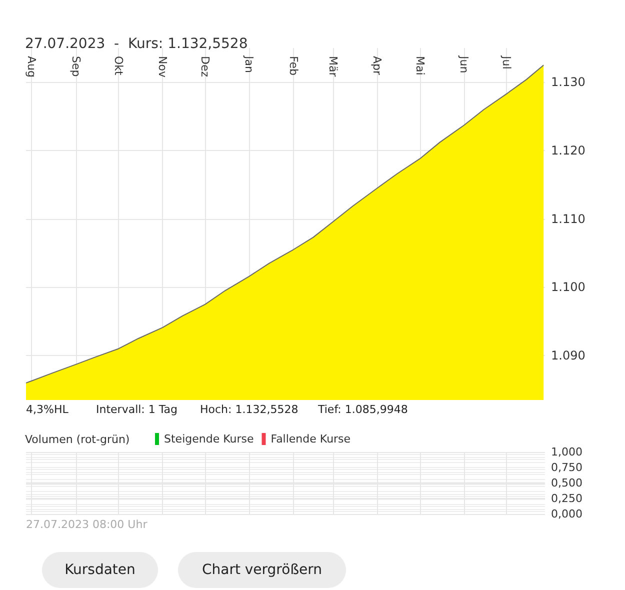 The image size is (625, 590). Describe the element at coordinates (249, 409) in the screenshot. I see `text: Hoch: 1.132,5528` at that location.